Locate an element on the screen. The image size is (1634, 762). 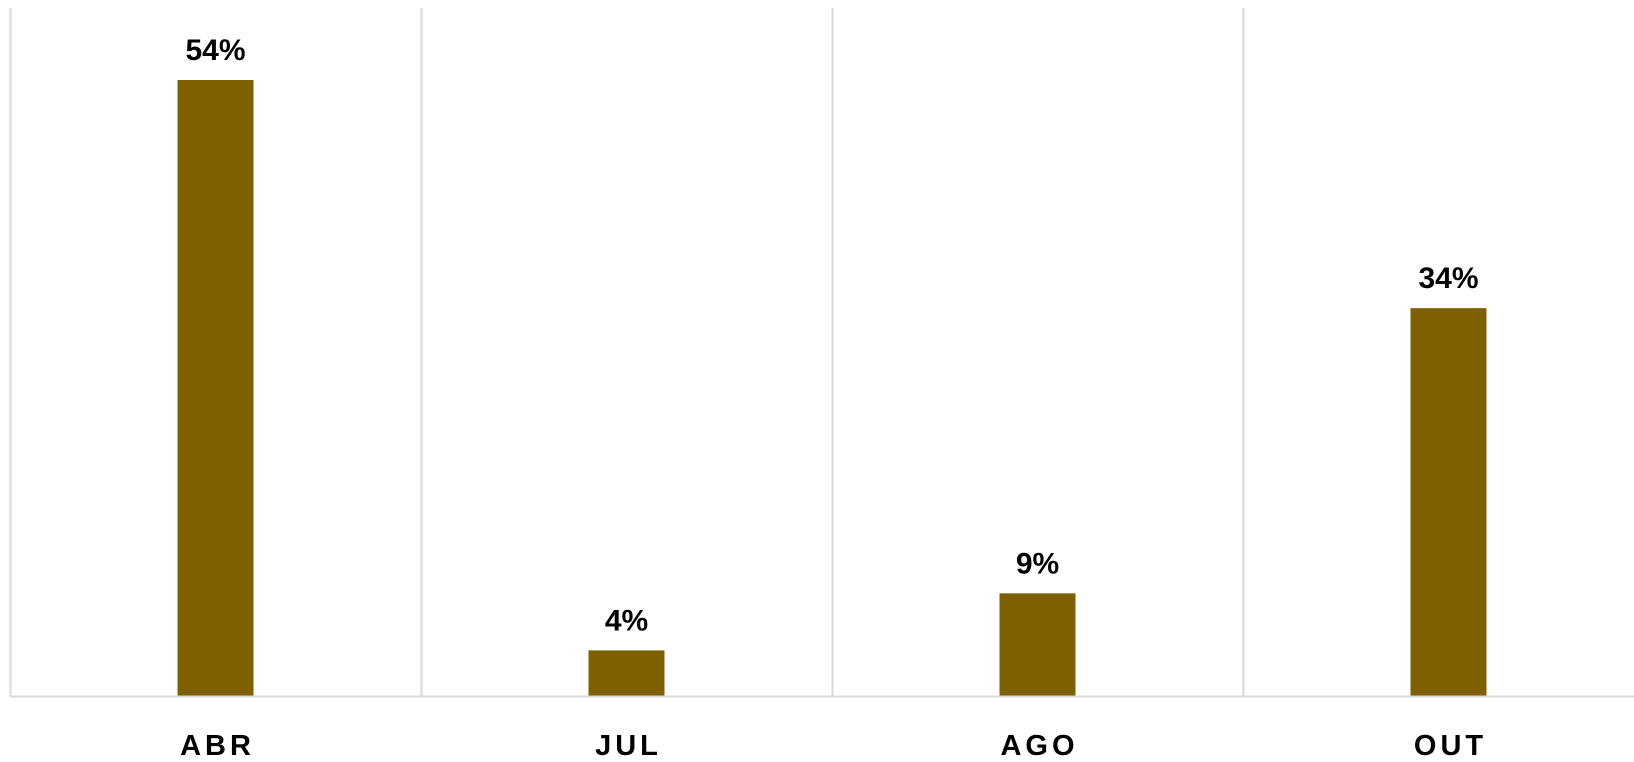
bar-out is located at coordinates (1448, 502).